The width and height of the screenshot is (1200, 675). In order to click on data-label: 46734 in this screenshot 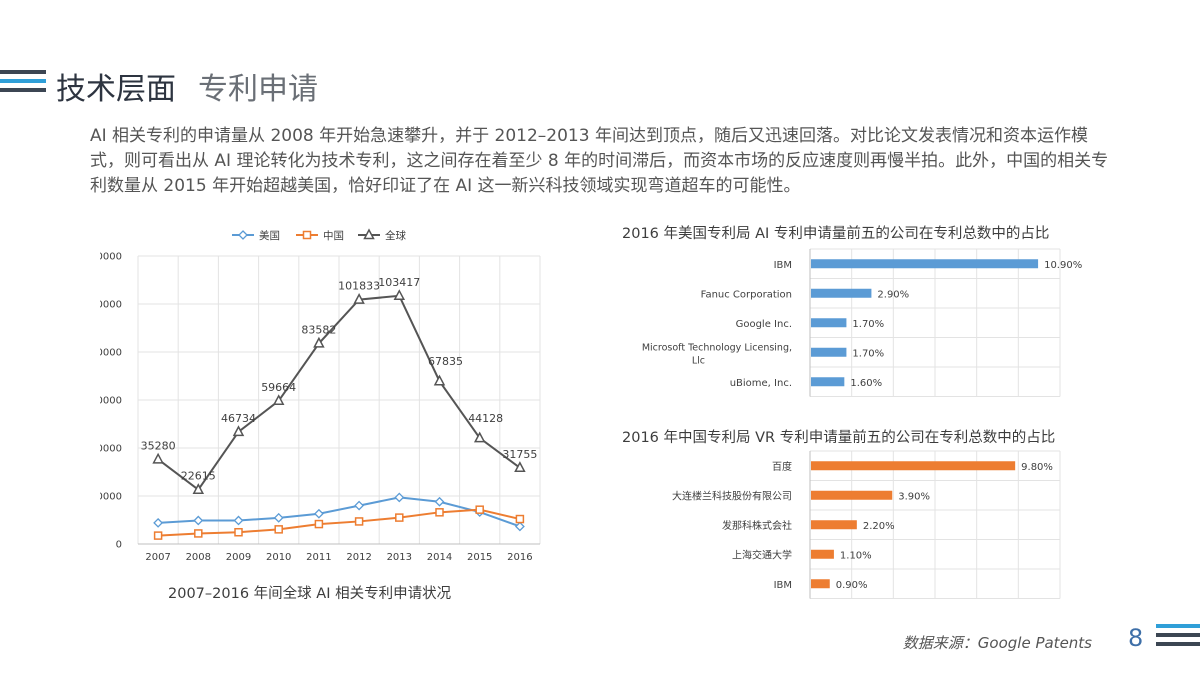, I will do `click(238, 418)`.